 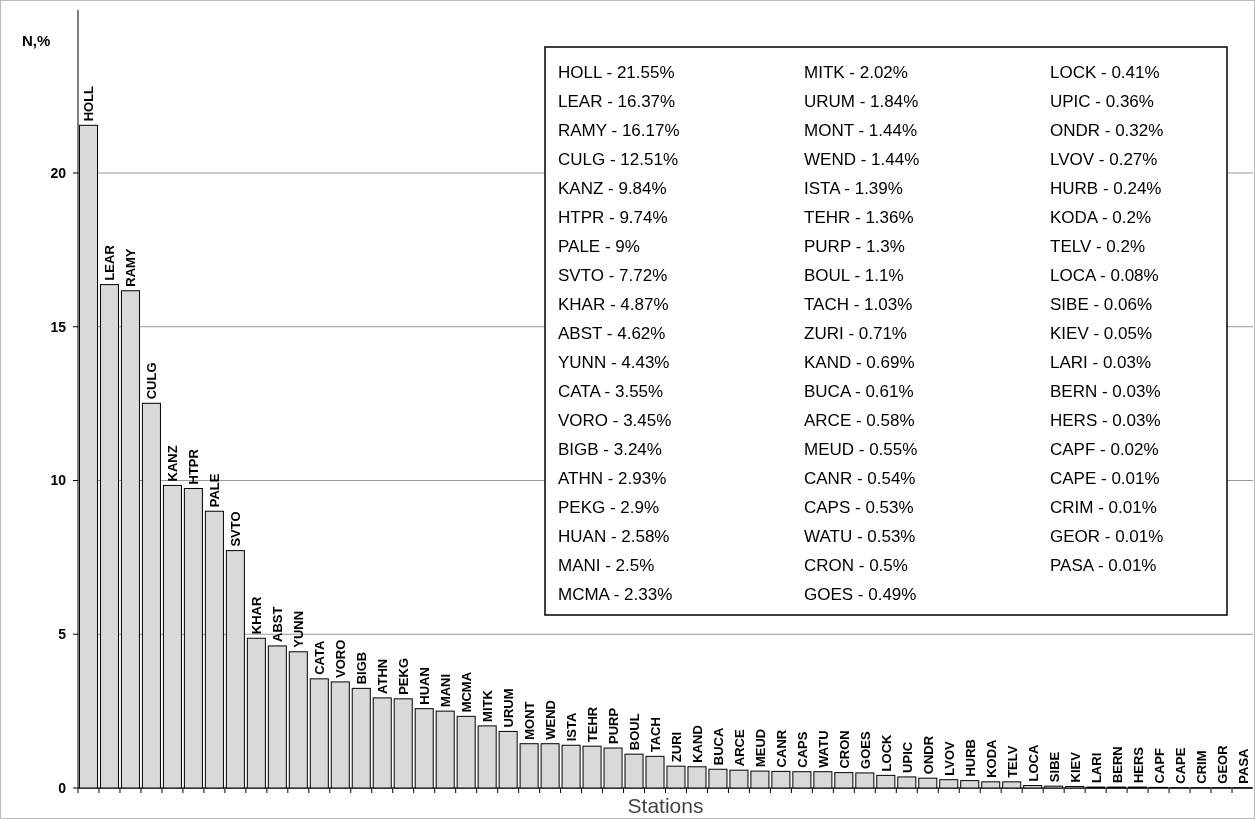 What do you see at coordinates (823, 749) in the screenshot?
I see `x-tick-label: WATU` at bounding box center [823, 749].